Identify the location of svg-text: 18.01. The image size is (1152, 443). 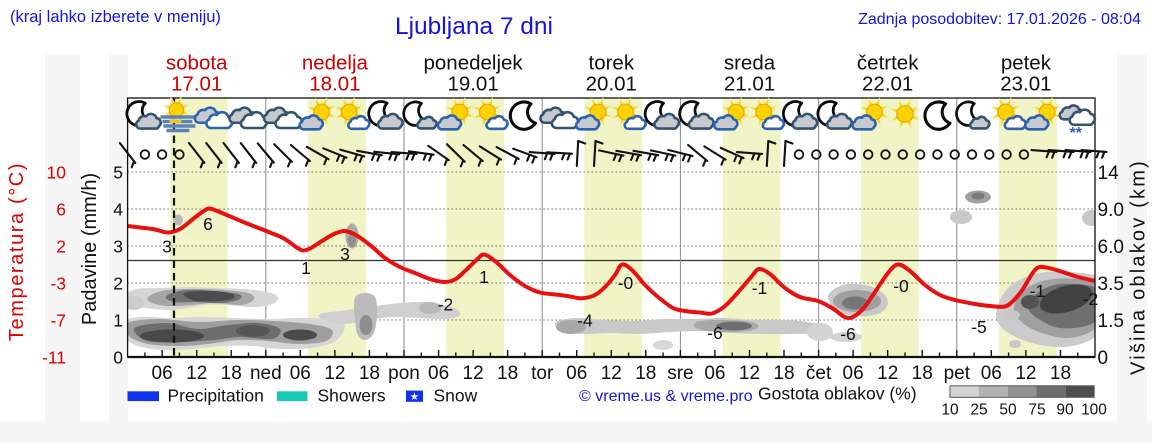
(334, 84).